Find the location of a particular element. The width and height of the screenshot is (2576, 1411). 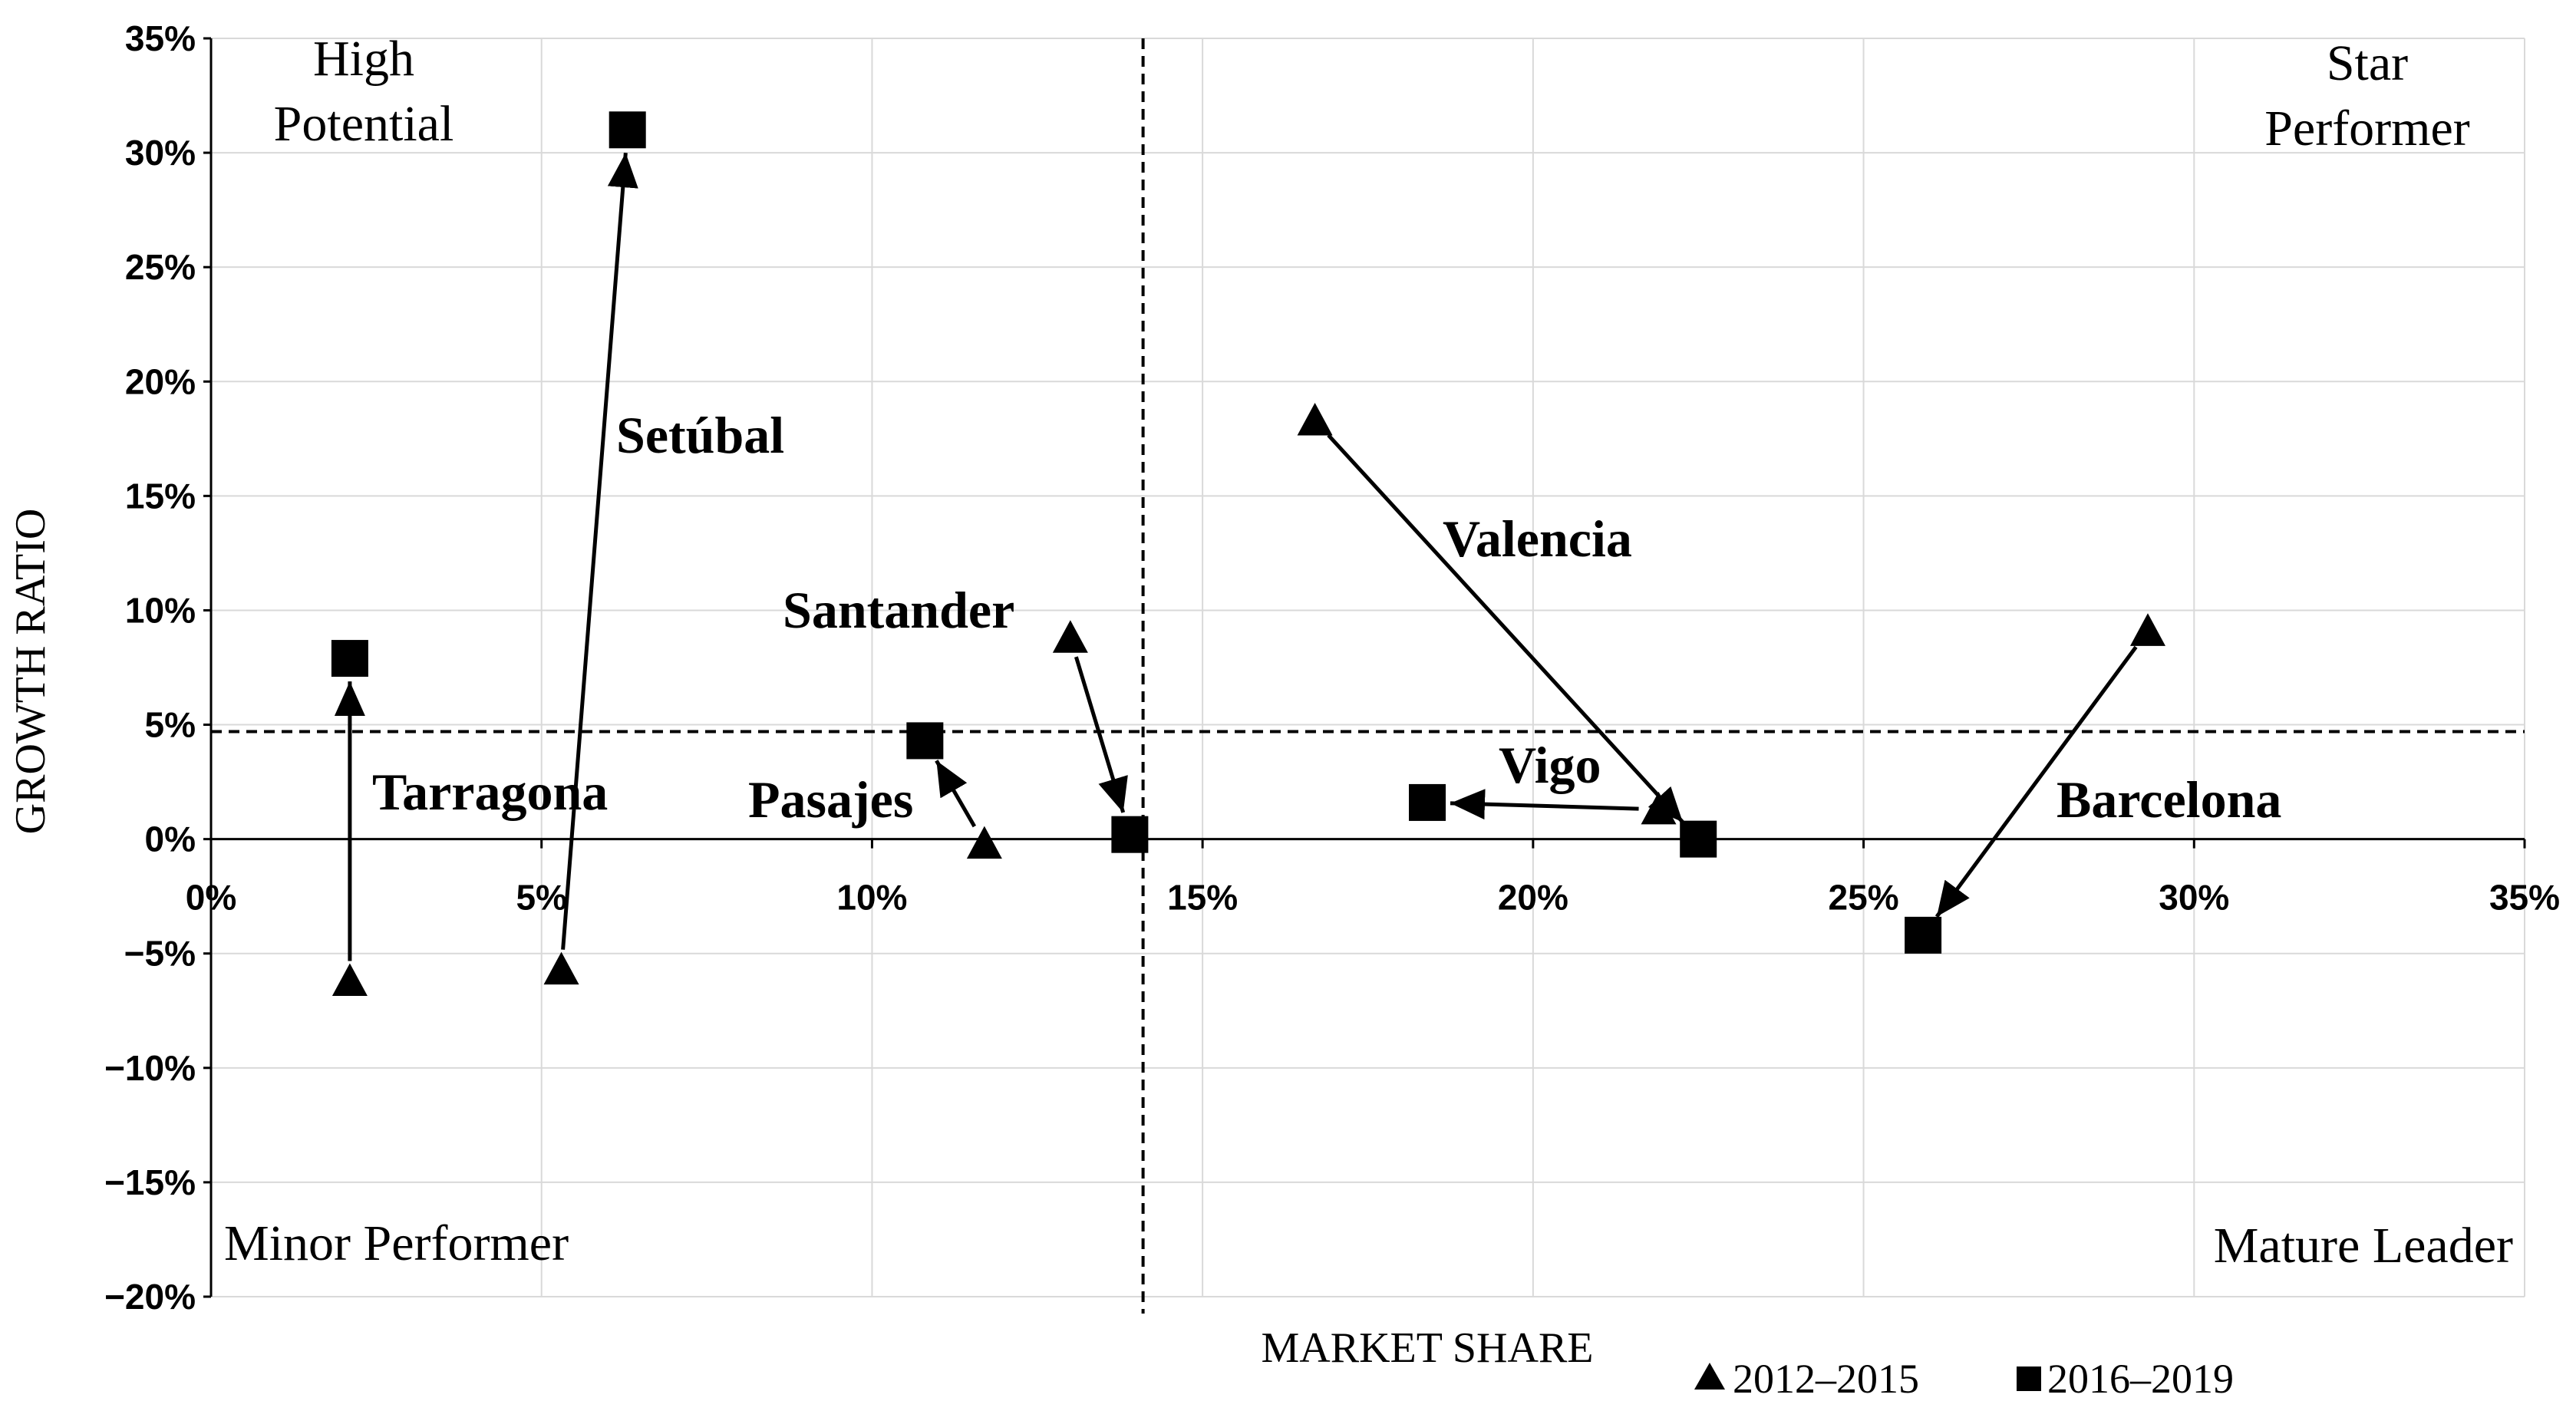

legend-label-2016-2019: 2016–2019 is located at coordinates (2140, 1379).